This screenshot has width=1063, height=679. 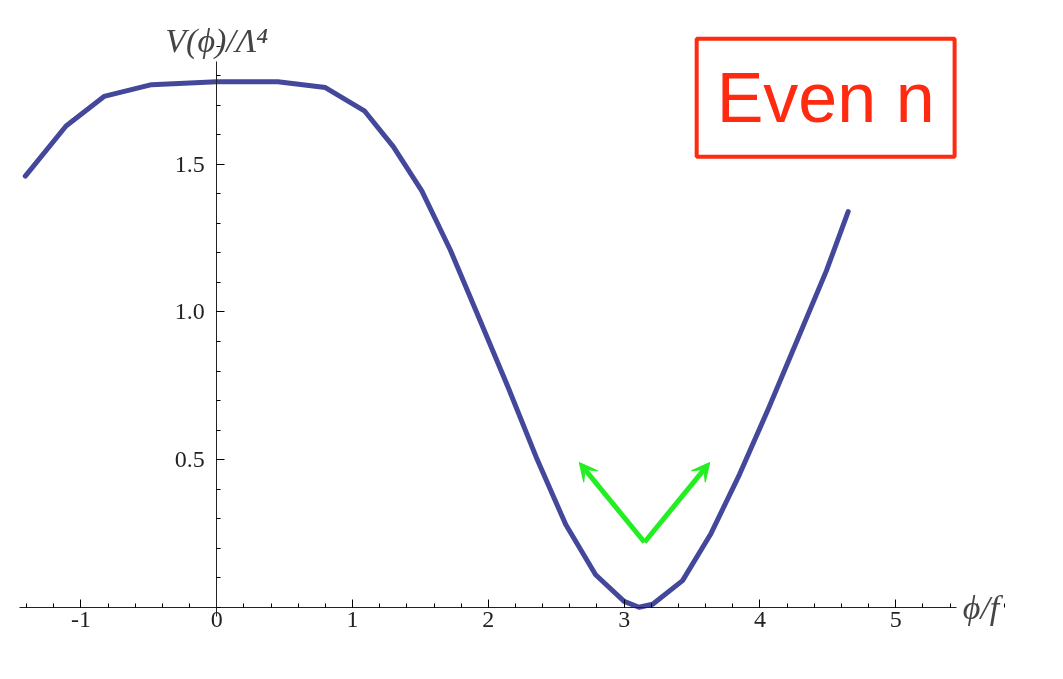 What do you see at coordinates (80, 619) in the screenshot?
I see `x-tick-label: -1` at bounding box center [80, 619].